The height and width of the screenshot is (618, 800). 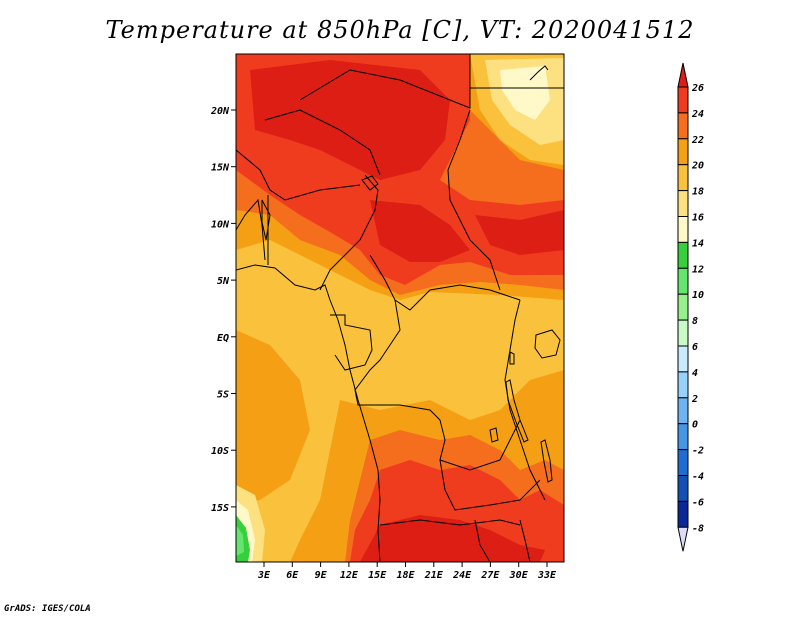 I want to click on lat-label: 5S, so click(x=223, y=395).